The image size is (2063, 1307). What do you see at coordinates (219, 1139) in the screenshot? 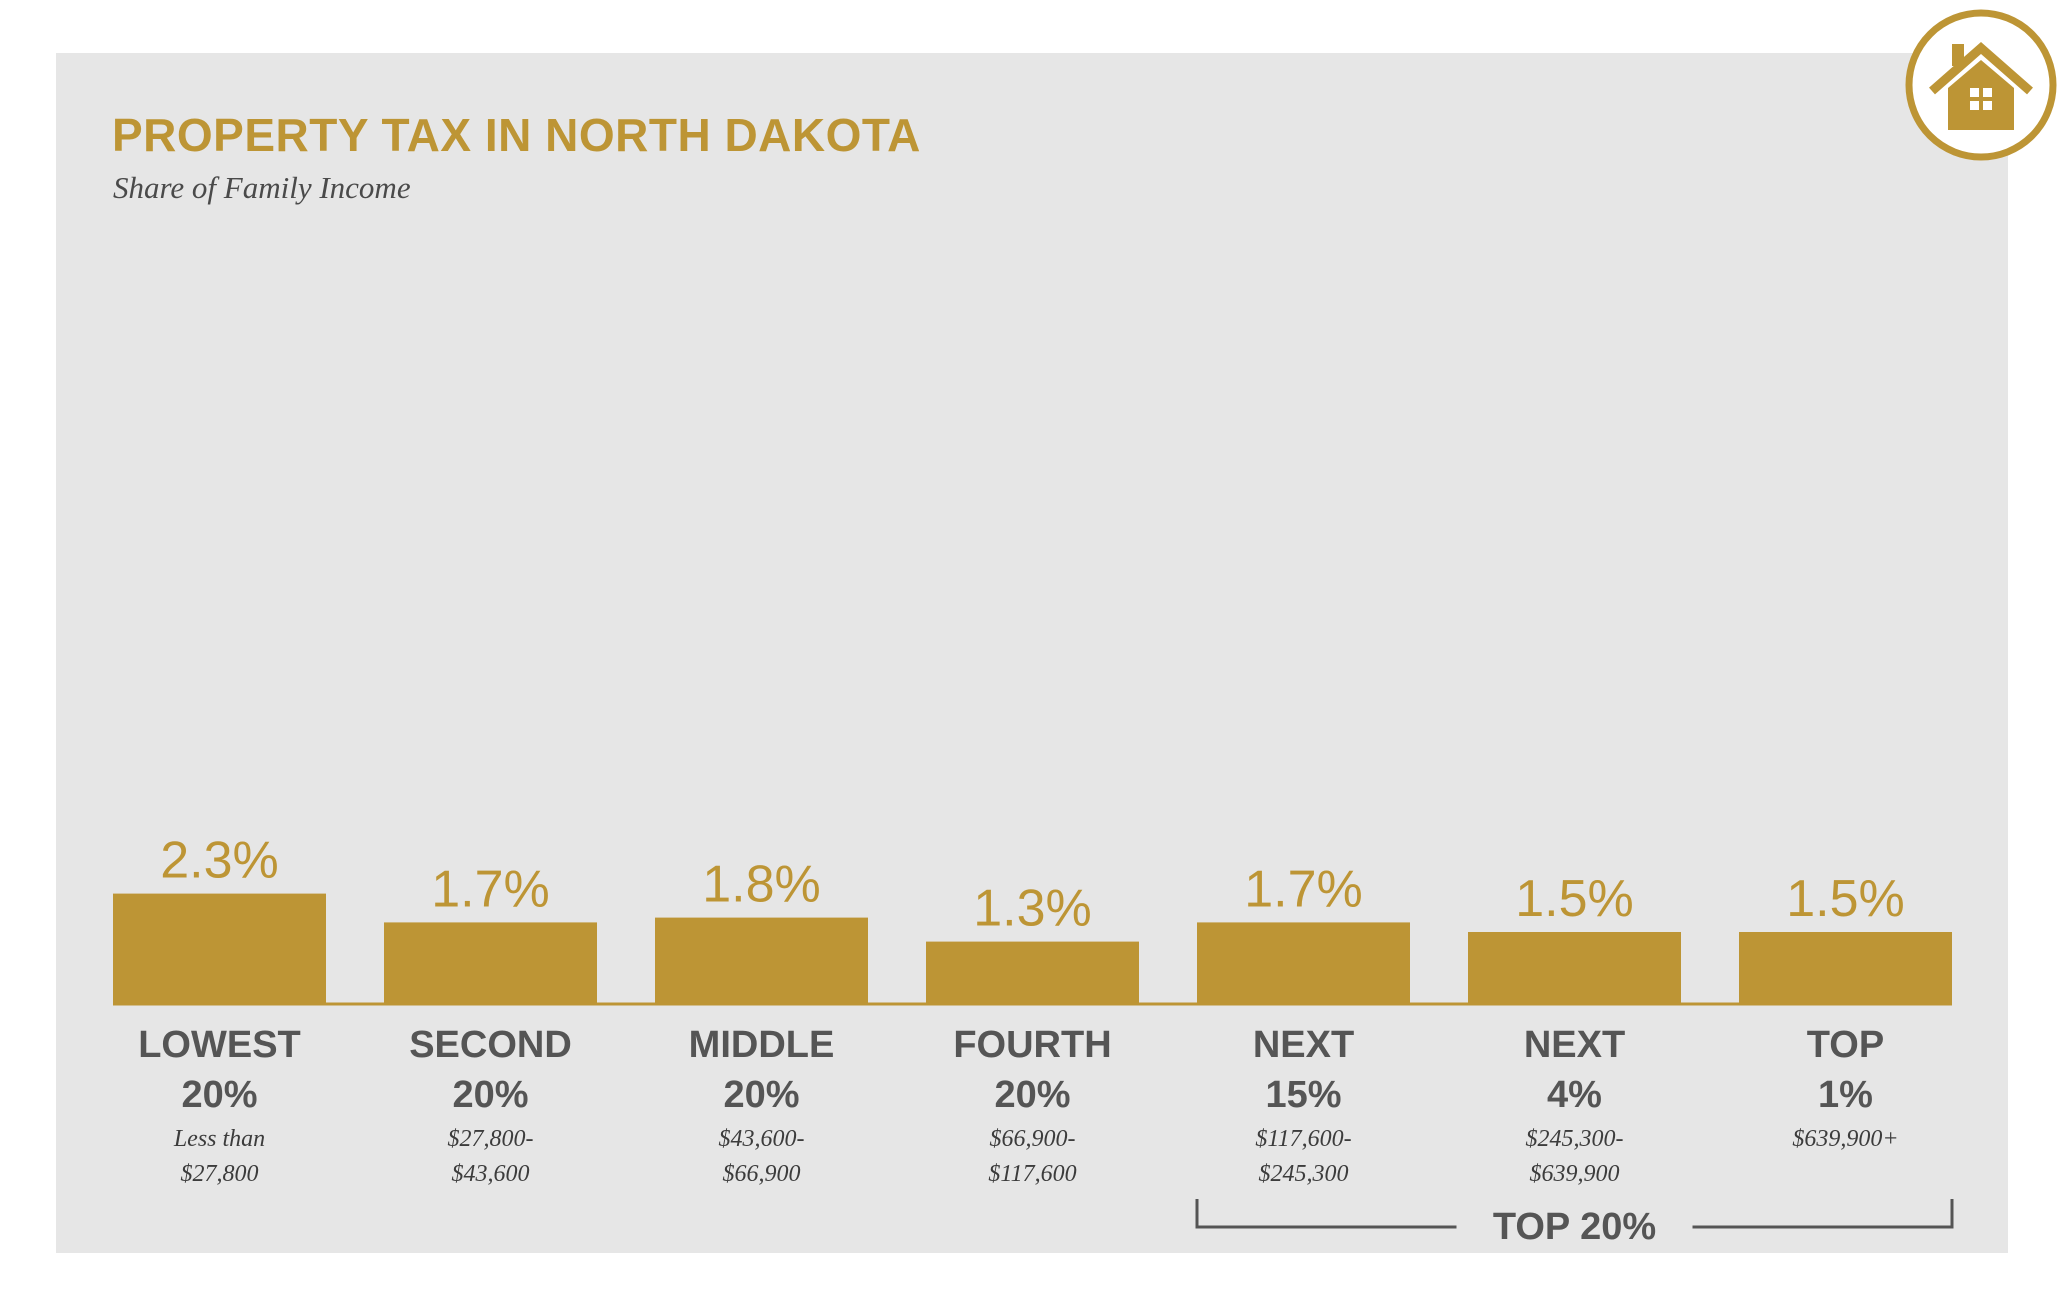
I see `income-range-label: Less than` at bounding box center [219, 1139].